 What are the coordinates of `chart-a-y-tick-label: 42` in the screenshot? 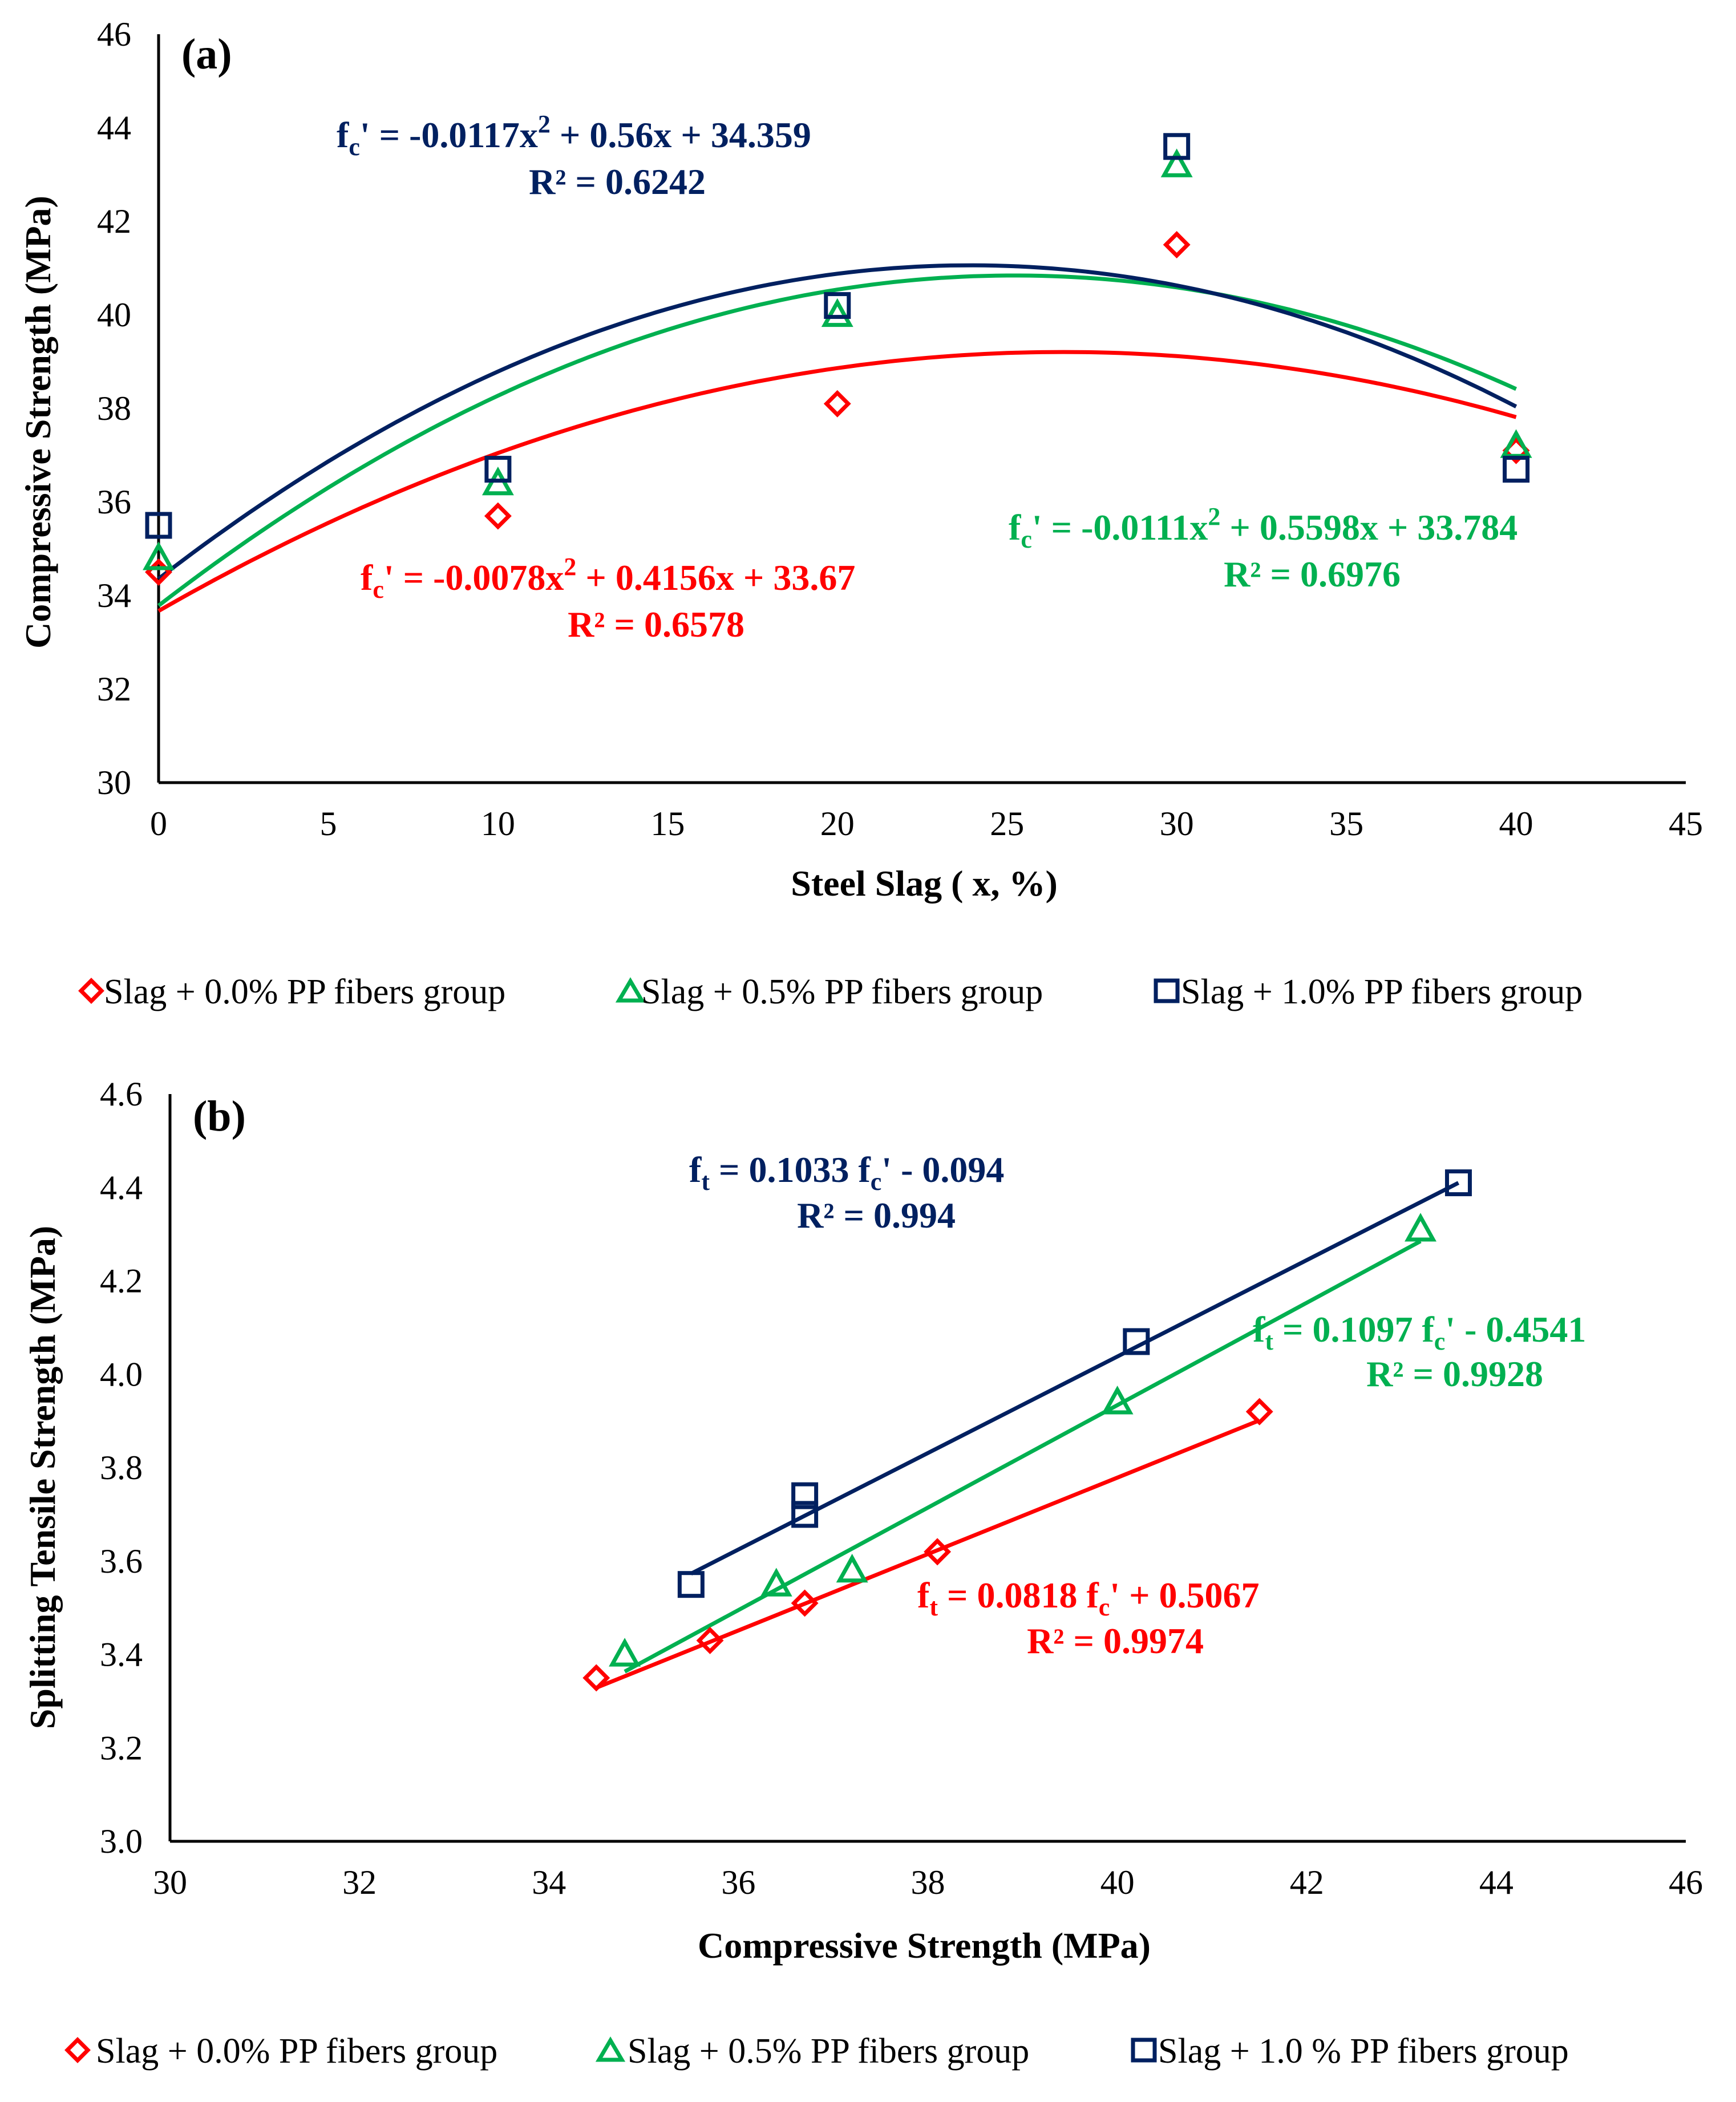 It's located at (114, 221).